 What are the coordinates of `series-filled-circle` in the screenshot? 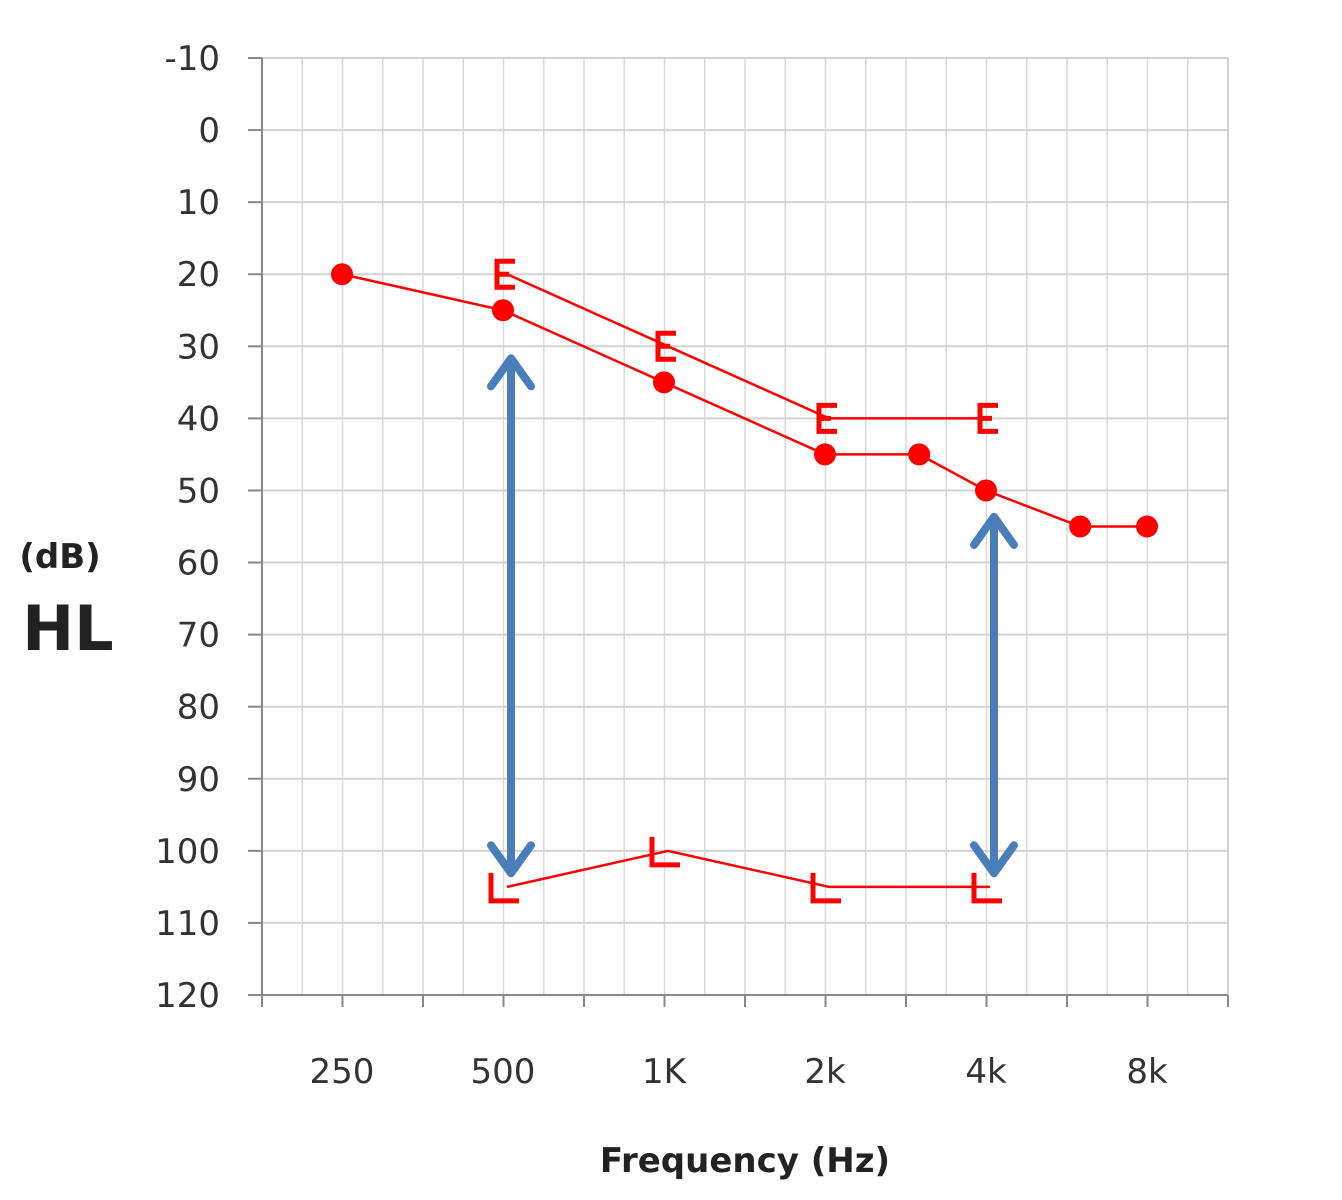 It's located at (744, 400).